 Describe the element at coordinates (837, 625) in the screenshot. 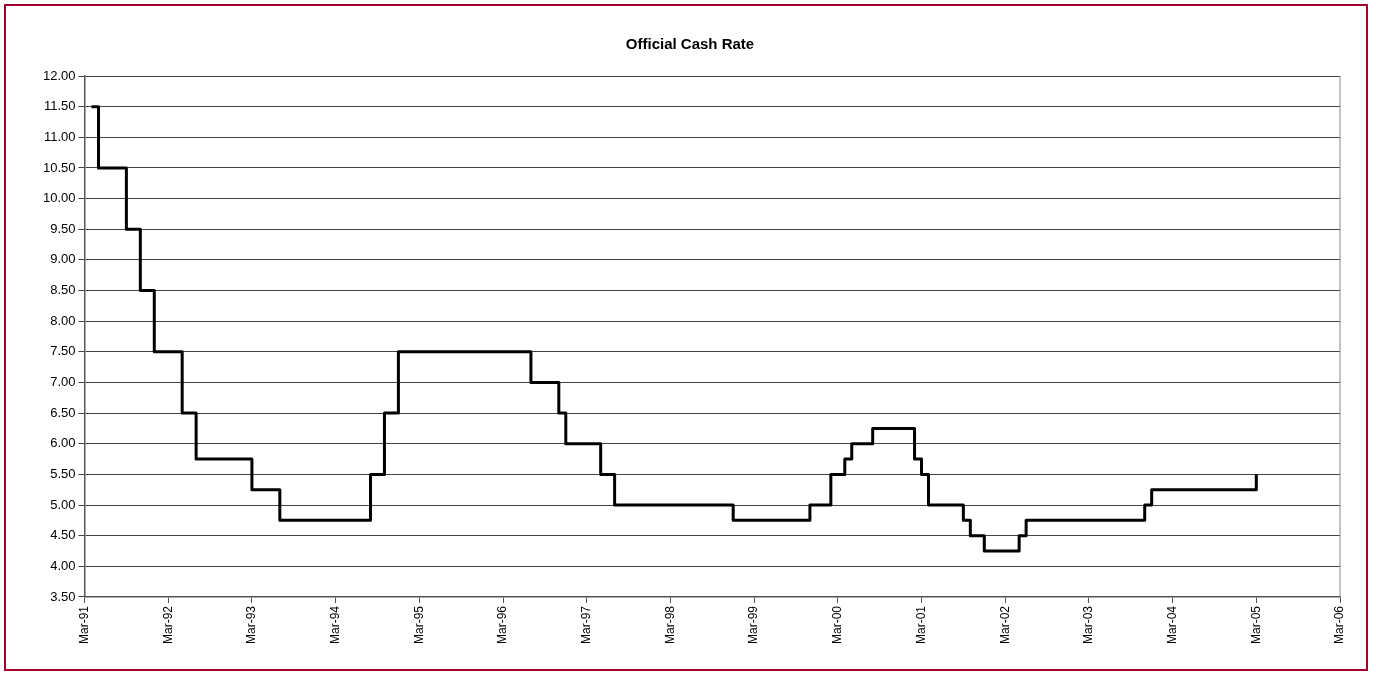

I see `x-tick-label: Mar-00` at that location.